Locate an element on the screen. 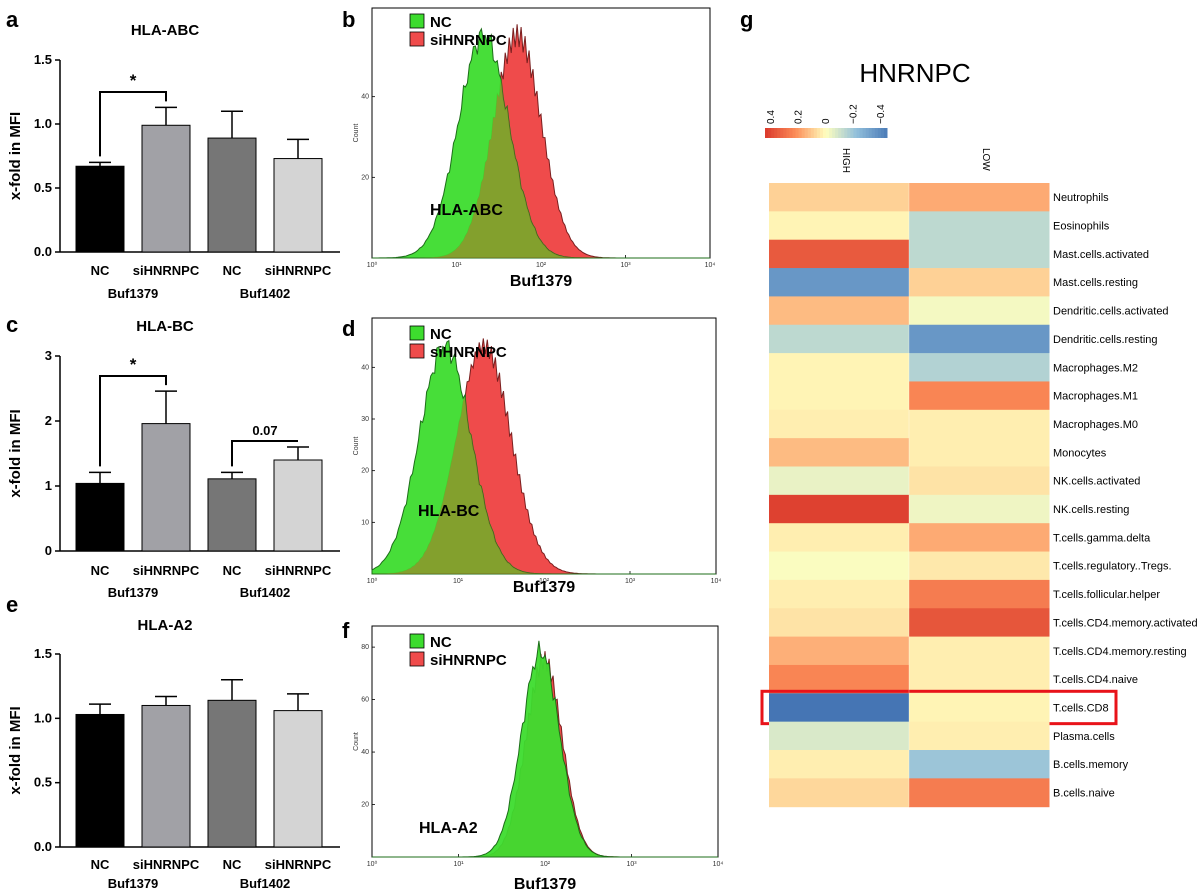 The height and width of the screenshot is (893, 1200). chart-title: HLA-ABC is located at coordinates (165, 30).